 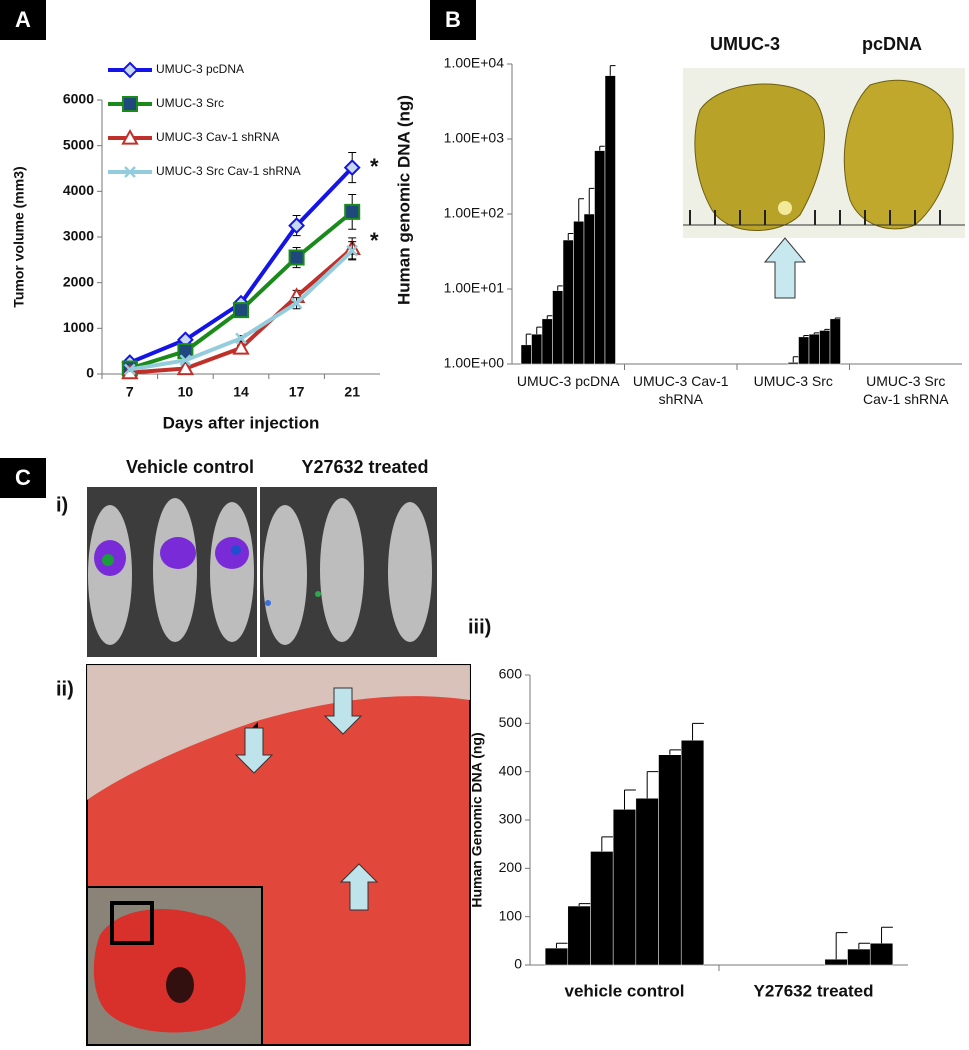 I want to click on panel-label: A, so click(x=23, y=19).